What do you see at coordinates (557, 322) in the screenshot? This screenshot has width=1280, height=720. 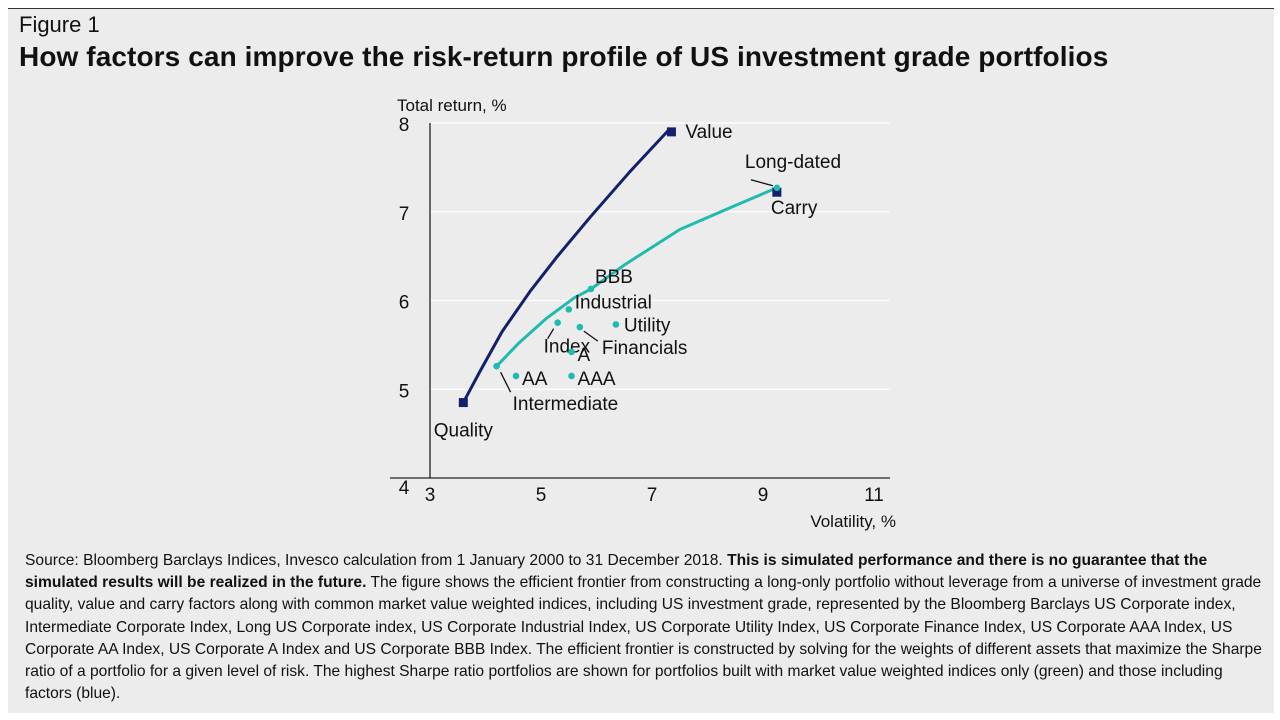 I see `point-index` at bounding box center [557, 322].